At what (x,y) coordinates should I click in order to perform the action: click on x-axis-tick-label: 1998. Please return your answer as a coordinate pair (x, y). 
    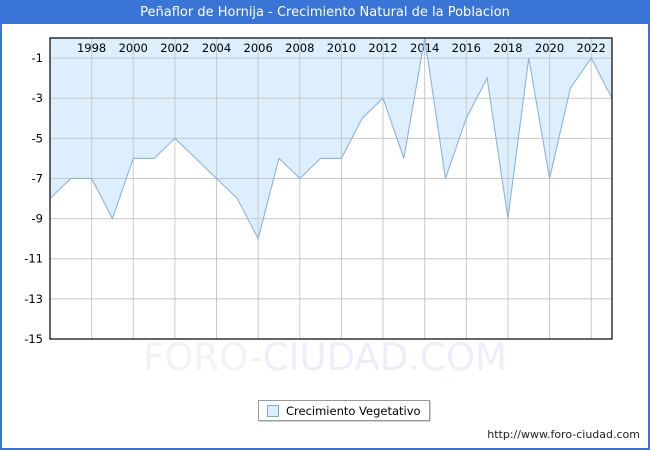
    Looking at the image, I should click on (91, 48).